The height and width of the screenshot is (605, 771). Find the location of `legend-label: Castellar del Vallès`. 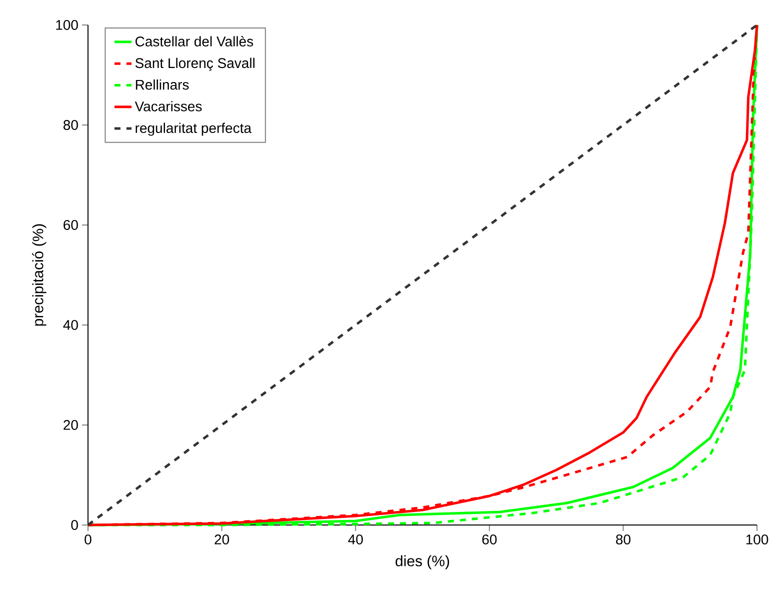

legend-label: Castellar del Vallès is located at coordinates (195, 41).